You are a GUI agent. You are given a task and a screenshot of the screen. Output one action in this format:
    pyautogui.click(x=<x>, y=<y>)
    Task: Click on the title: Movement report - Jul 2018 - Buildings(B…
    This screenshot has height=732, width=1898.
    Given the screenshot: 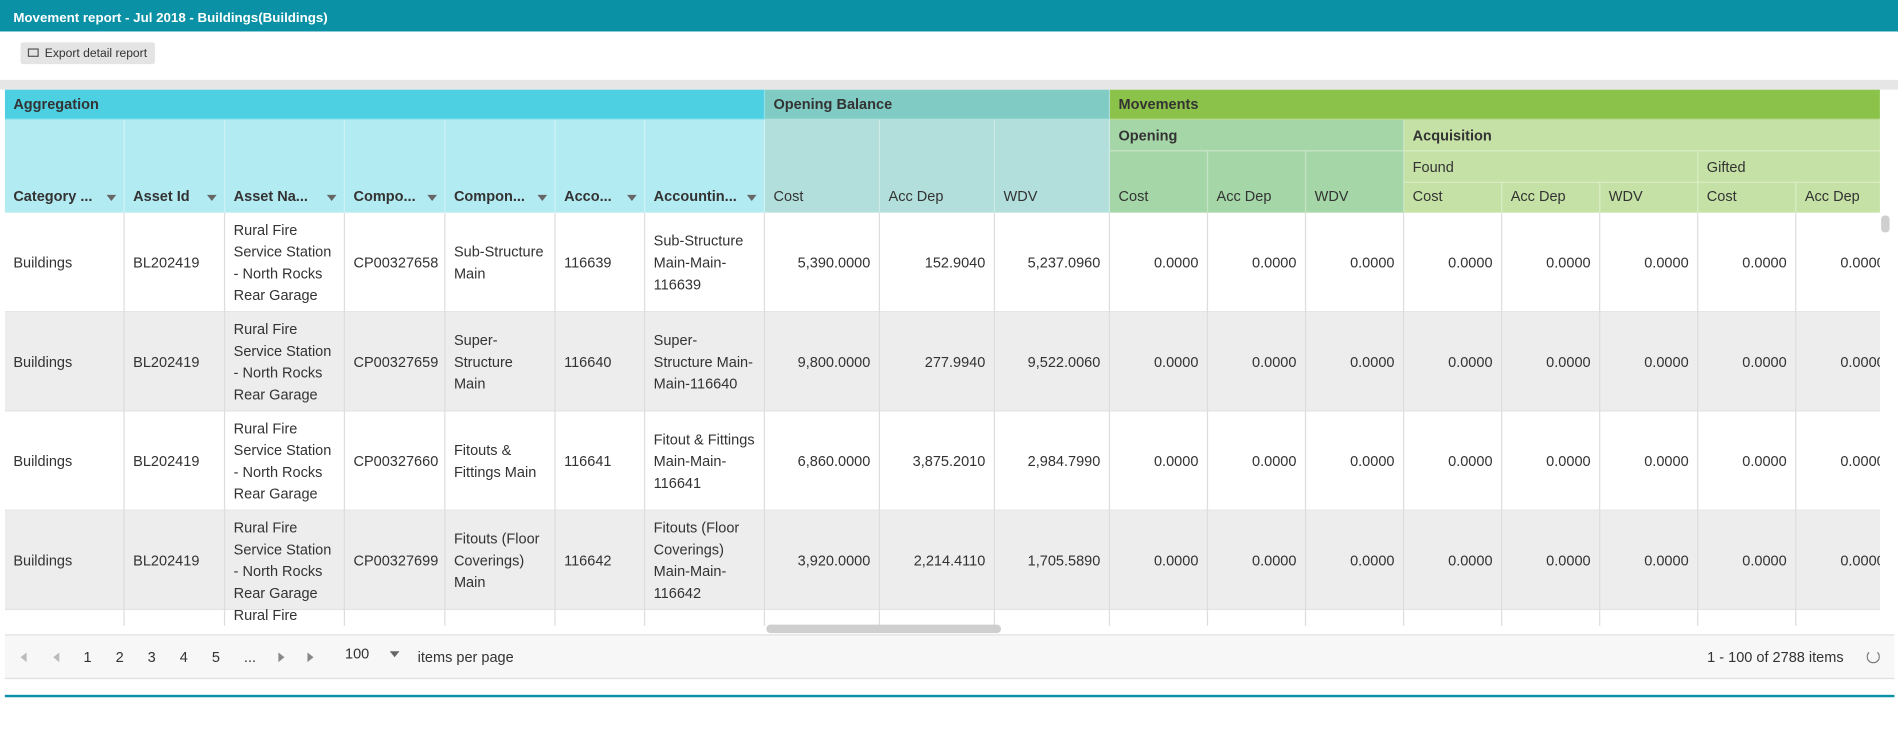 What is the action you would take?
    pyautogui.click(x=170, y=18)
    